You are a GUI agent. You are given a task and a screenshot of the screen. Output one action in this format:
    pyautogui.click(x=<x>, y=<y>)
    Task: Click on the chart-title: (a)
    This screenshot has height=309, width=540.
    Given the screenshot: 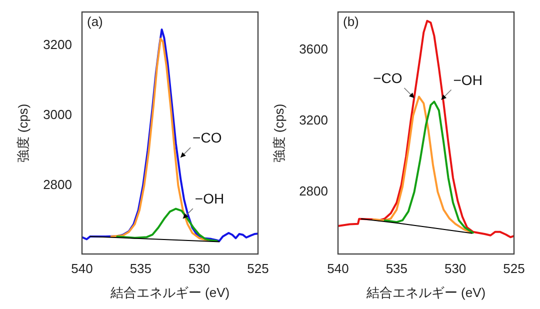 What is the action you would take?
    pyautogui.click(x=95, y=21)
    